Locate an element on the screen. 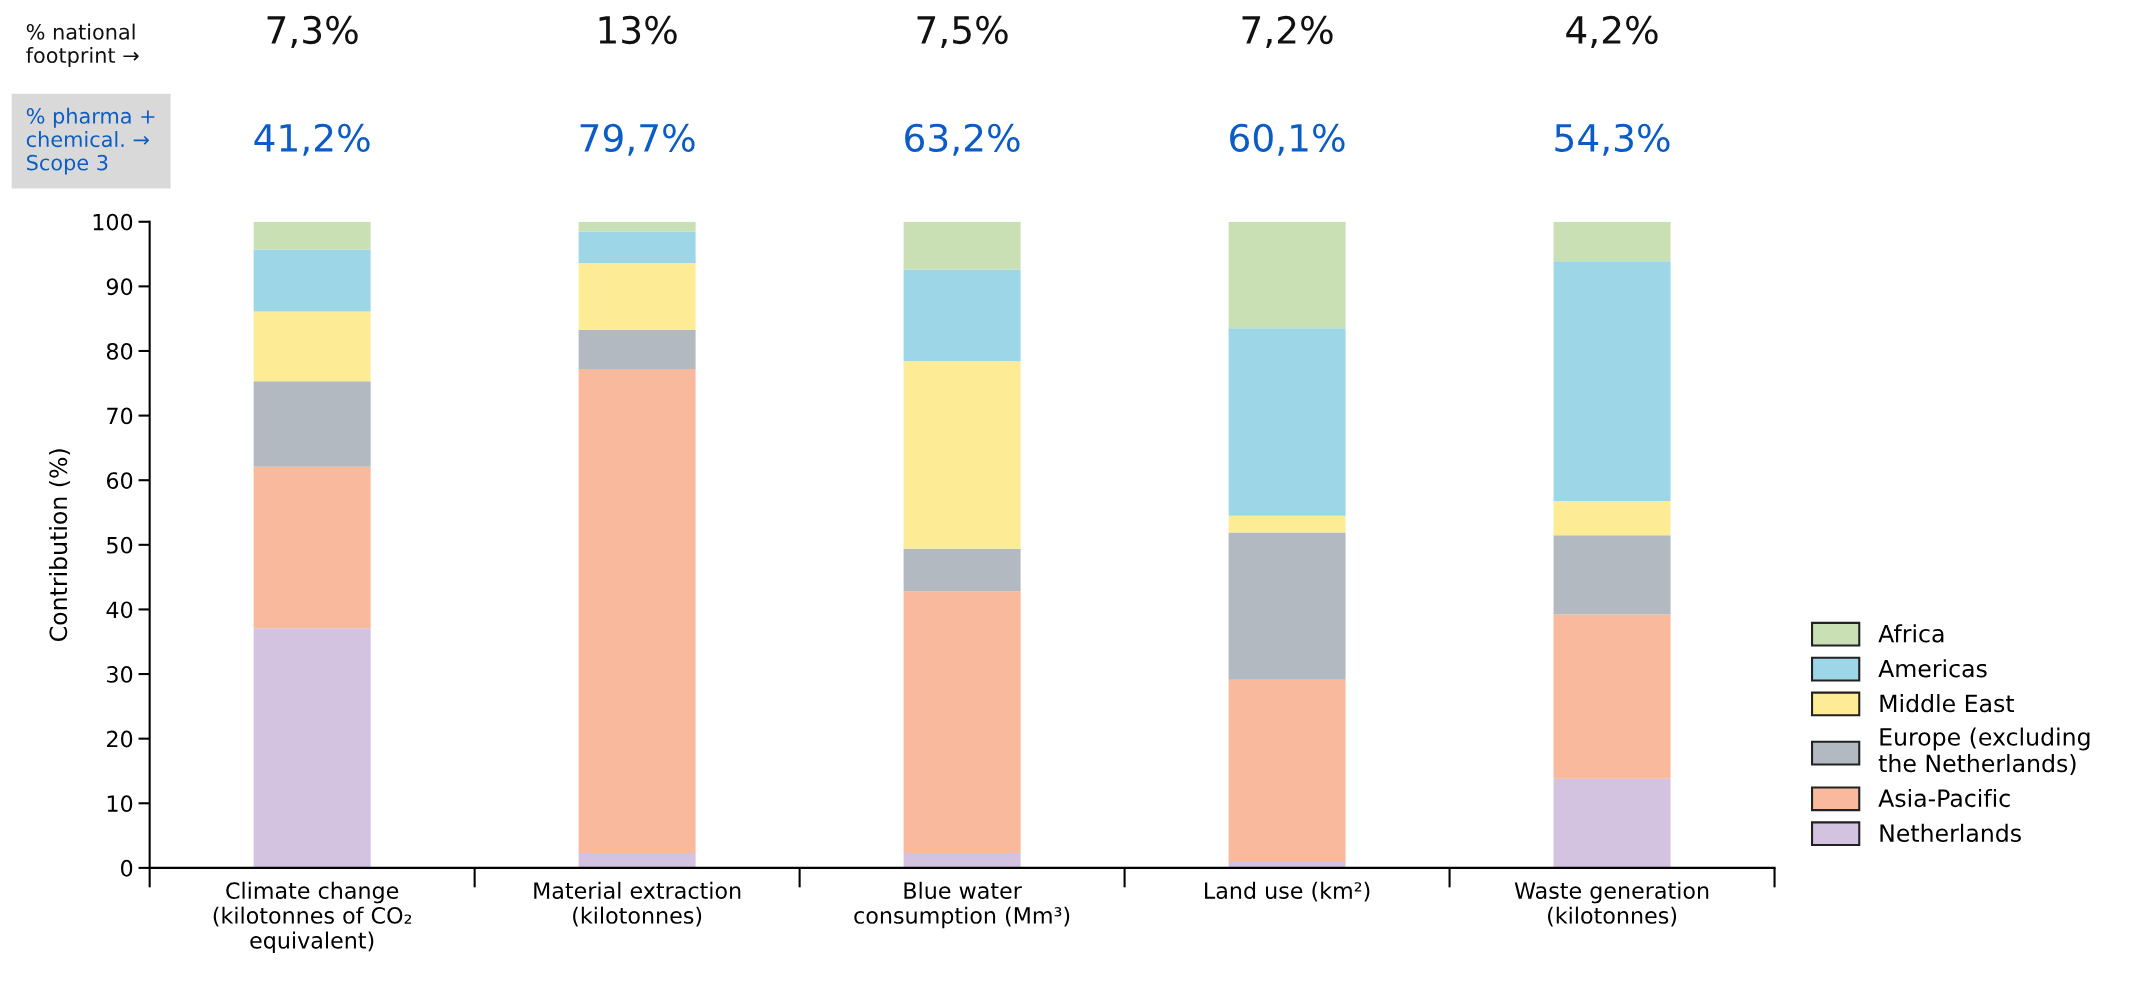 This screenshot has width=2138, height=1008. text: % national footprint → is located at coordinates (82, 45).